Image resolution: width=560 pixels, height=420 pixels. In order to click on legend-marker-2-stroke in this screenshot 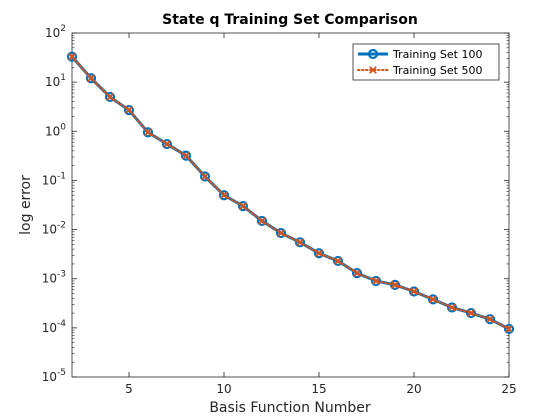, I will do `click(373, 70)`.